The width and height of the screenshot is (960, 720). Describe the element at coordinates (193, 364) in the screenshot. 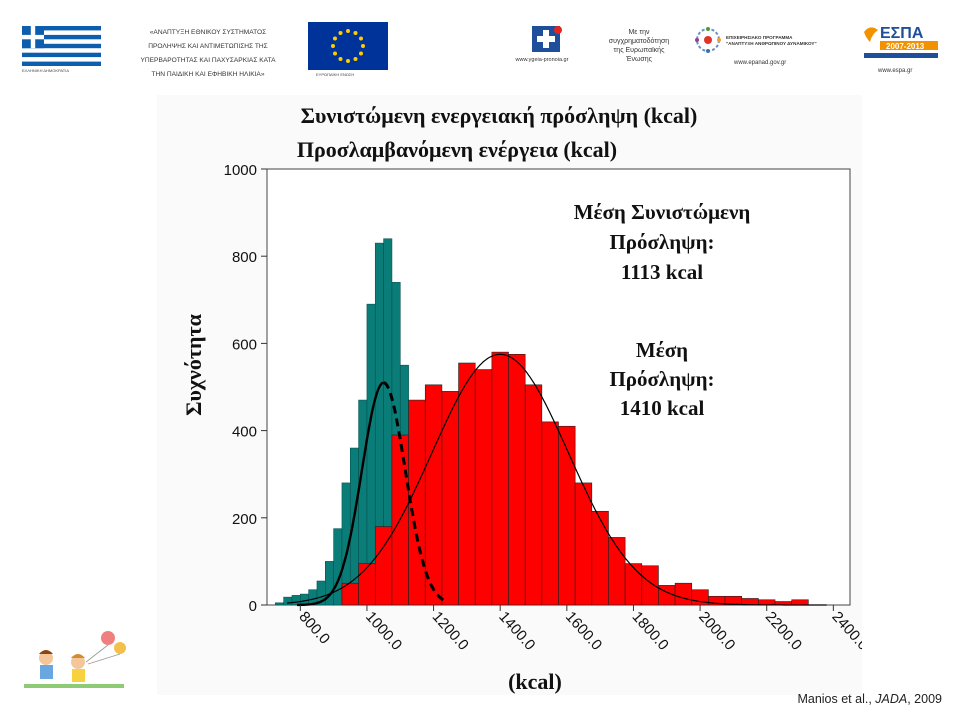

I see `y-axis-label: Συχνότητα` at that location.